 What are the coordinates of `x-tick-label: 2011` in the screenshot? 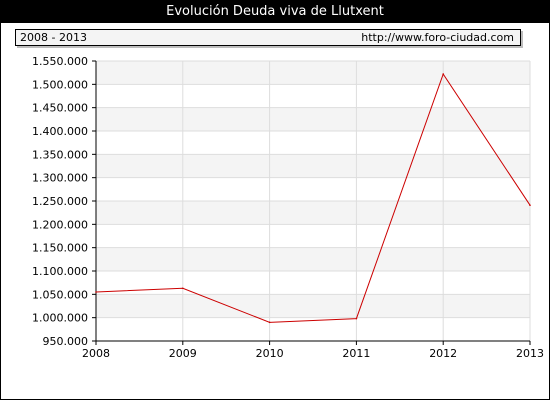 It's located at (356, 353).